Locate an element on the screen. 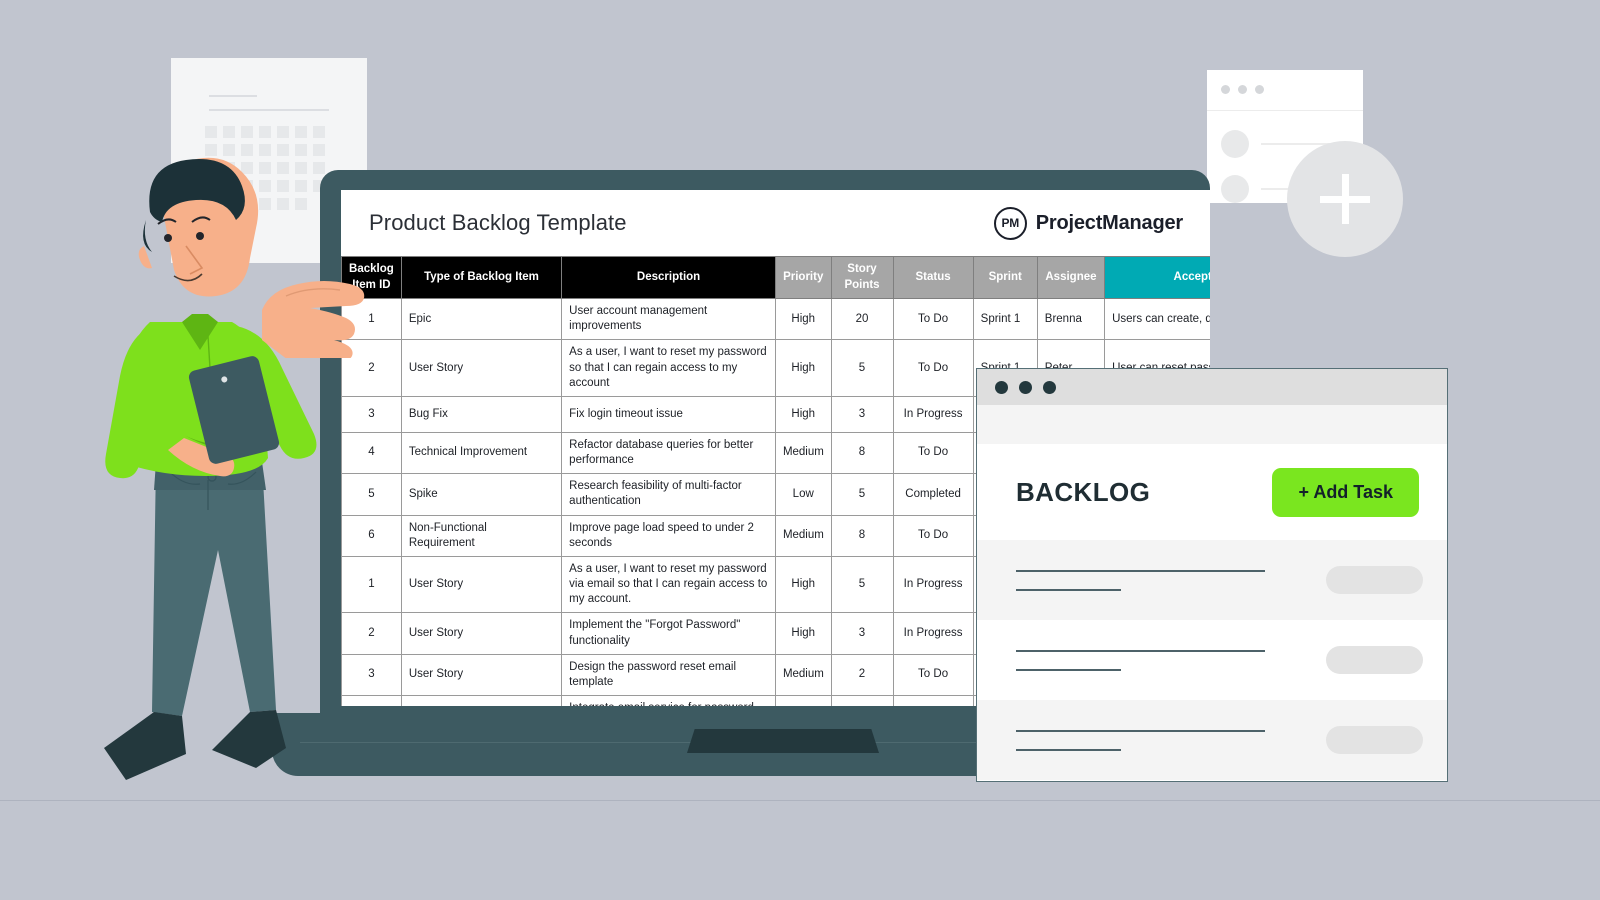 Image resolution: width=1600 pixels, height=900 pixels. backlog-app-window: BACKLOG + Add Task is located at coordinates (1212, 575).